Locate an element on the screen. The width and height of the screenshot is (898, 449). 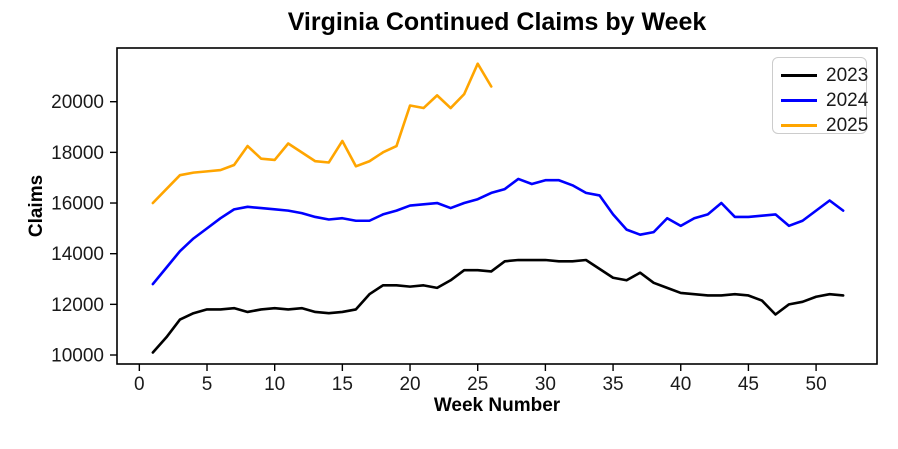
legend-item-2025: 2025 is located at coordinates (825, 125).